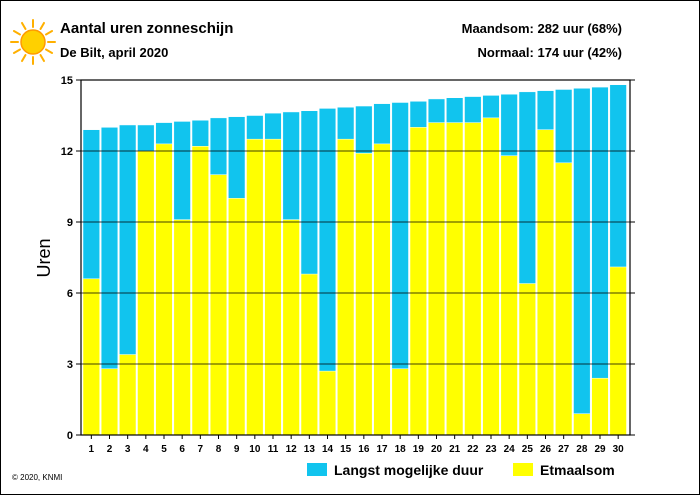  What do you see at coordinates (600, 449) in the screenshot?
I see `x-tick-label: 29` at bounding box center [600, 449].